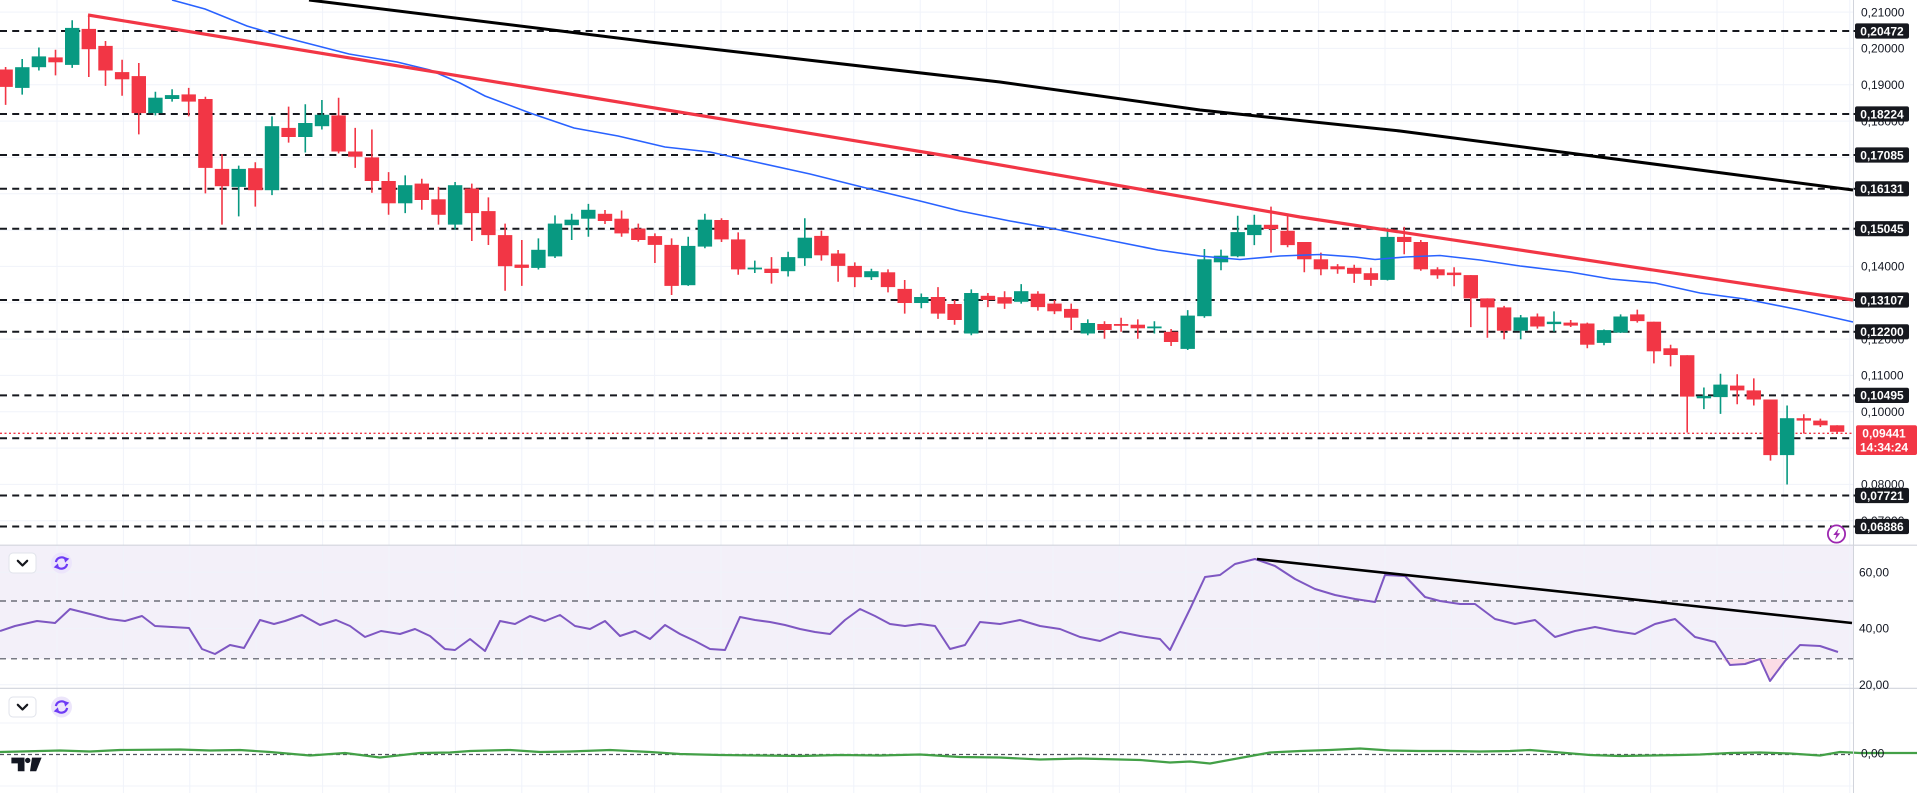  Describe the element at coordinates (1882, 376) in the screenshot. I see `svg-text: 0,11000` at that location.